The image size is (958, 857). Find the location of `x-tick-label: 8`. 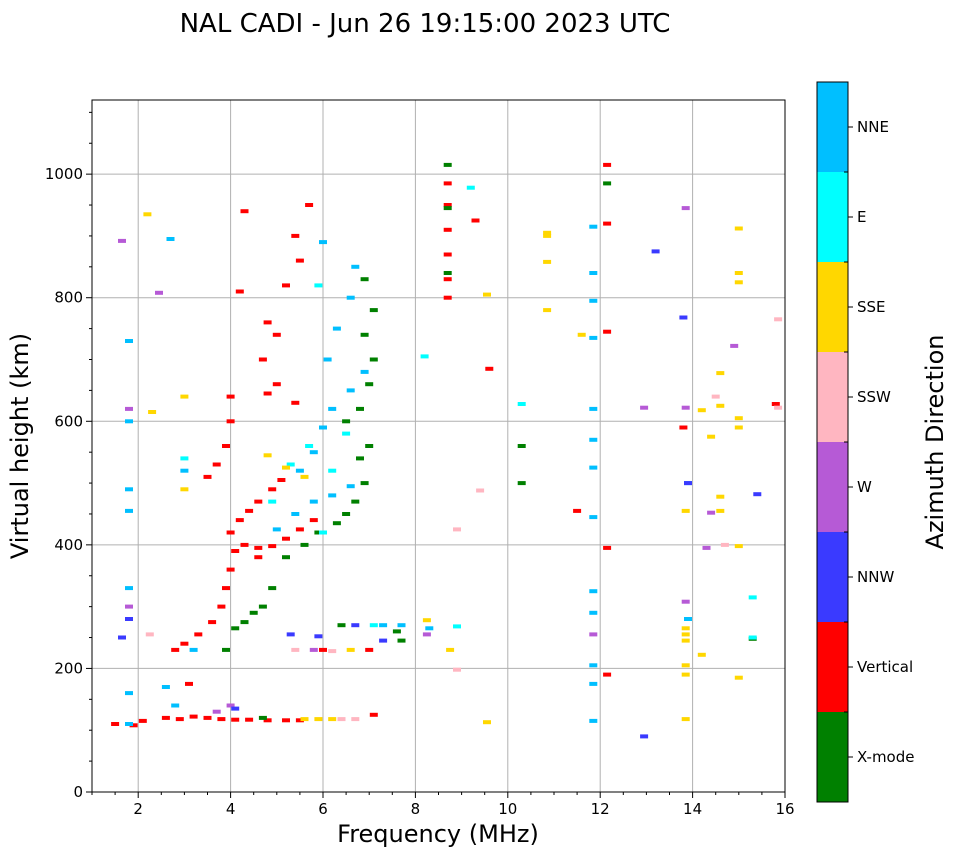

x-tick-label: 8 is located at coordinates (416, 809).